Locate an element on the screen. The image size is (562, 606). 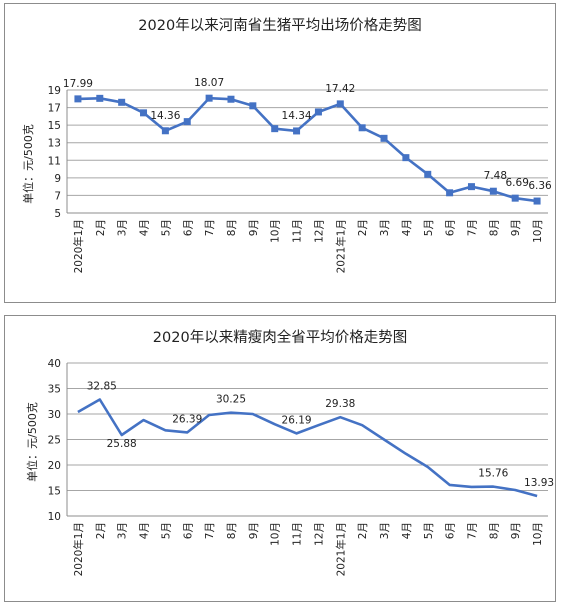
x-tick-label: 12月 is located at coordinates (319, 534).